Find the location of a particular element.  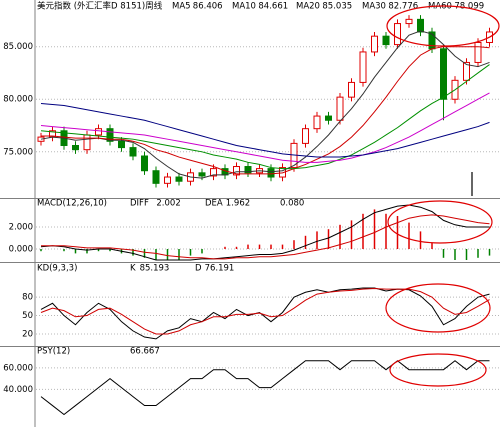

legend-value: 86.406 is located at coordinates (208, 7).